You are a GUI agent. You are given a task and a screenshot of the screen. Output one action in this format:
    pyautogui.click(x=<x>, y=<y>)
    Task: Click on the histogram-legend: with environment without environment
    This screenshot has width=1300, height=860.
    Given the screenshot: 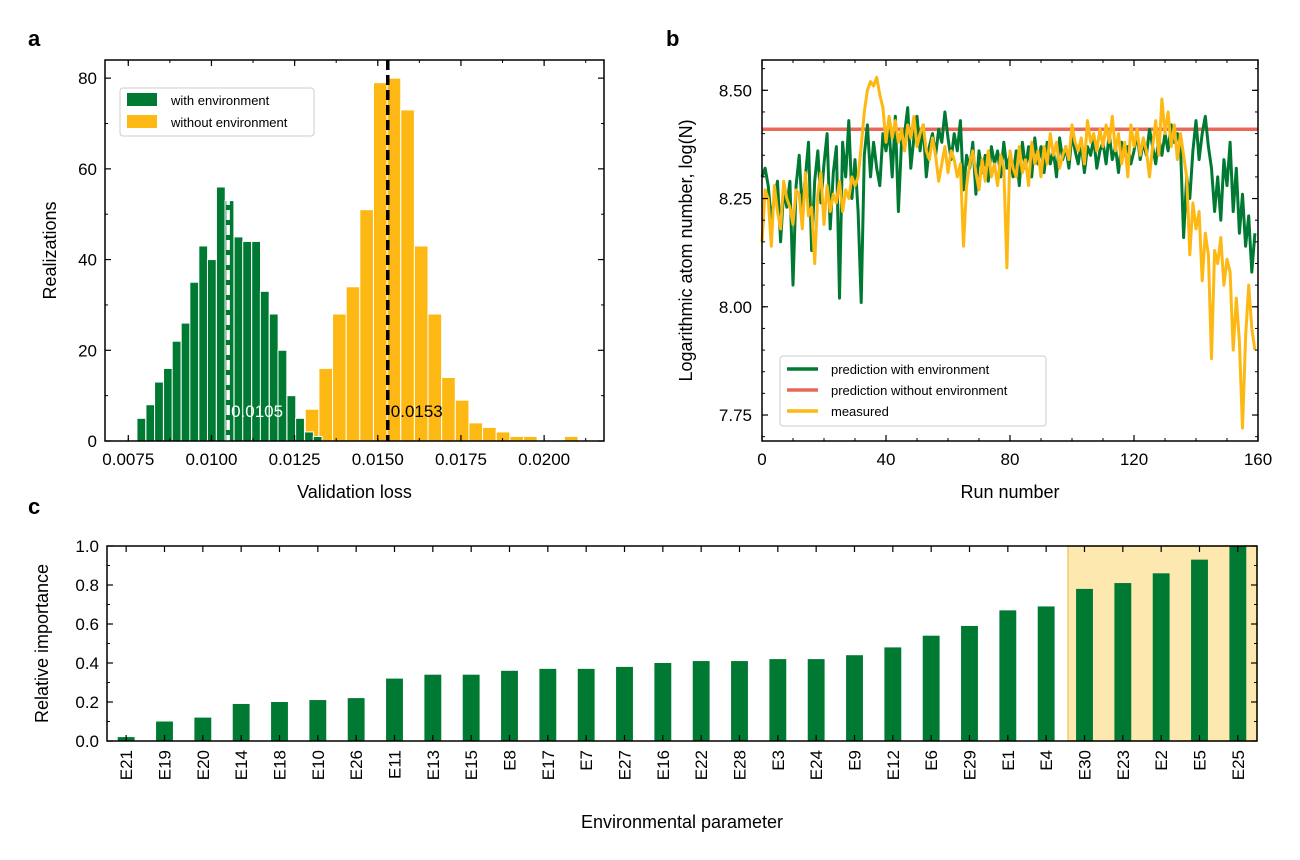 What is the action you would take?
    pyautogui.click(x=217, y=112)
    